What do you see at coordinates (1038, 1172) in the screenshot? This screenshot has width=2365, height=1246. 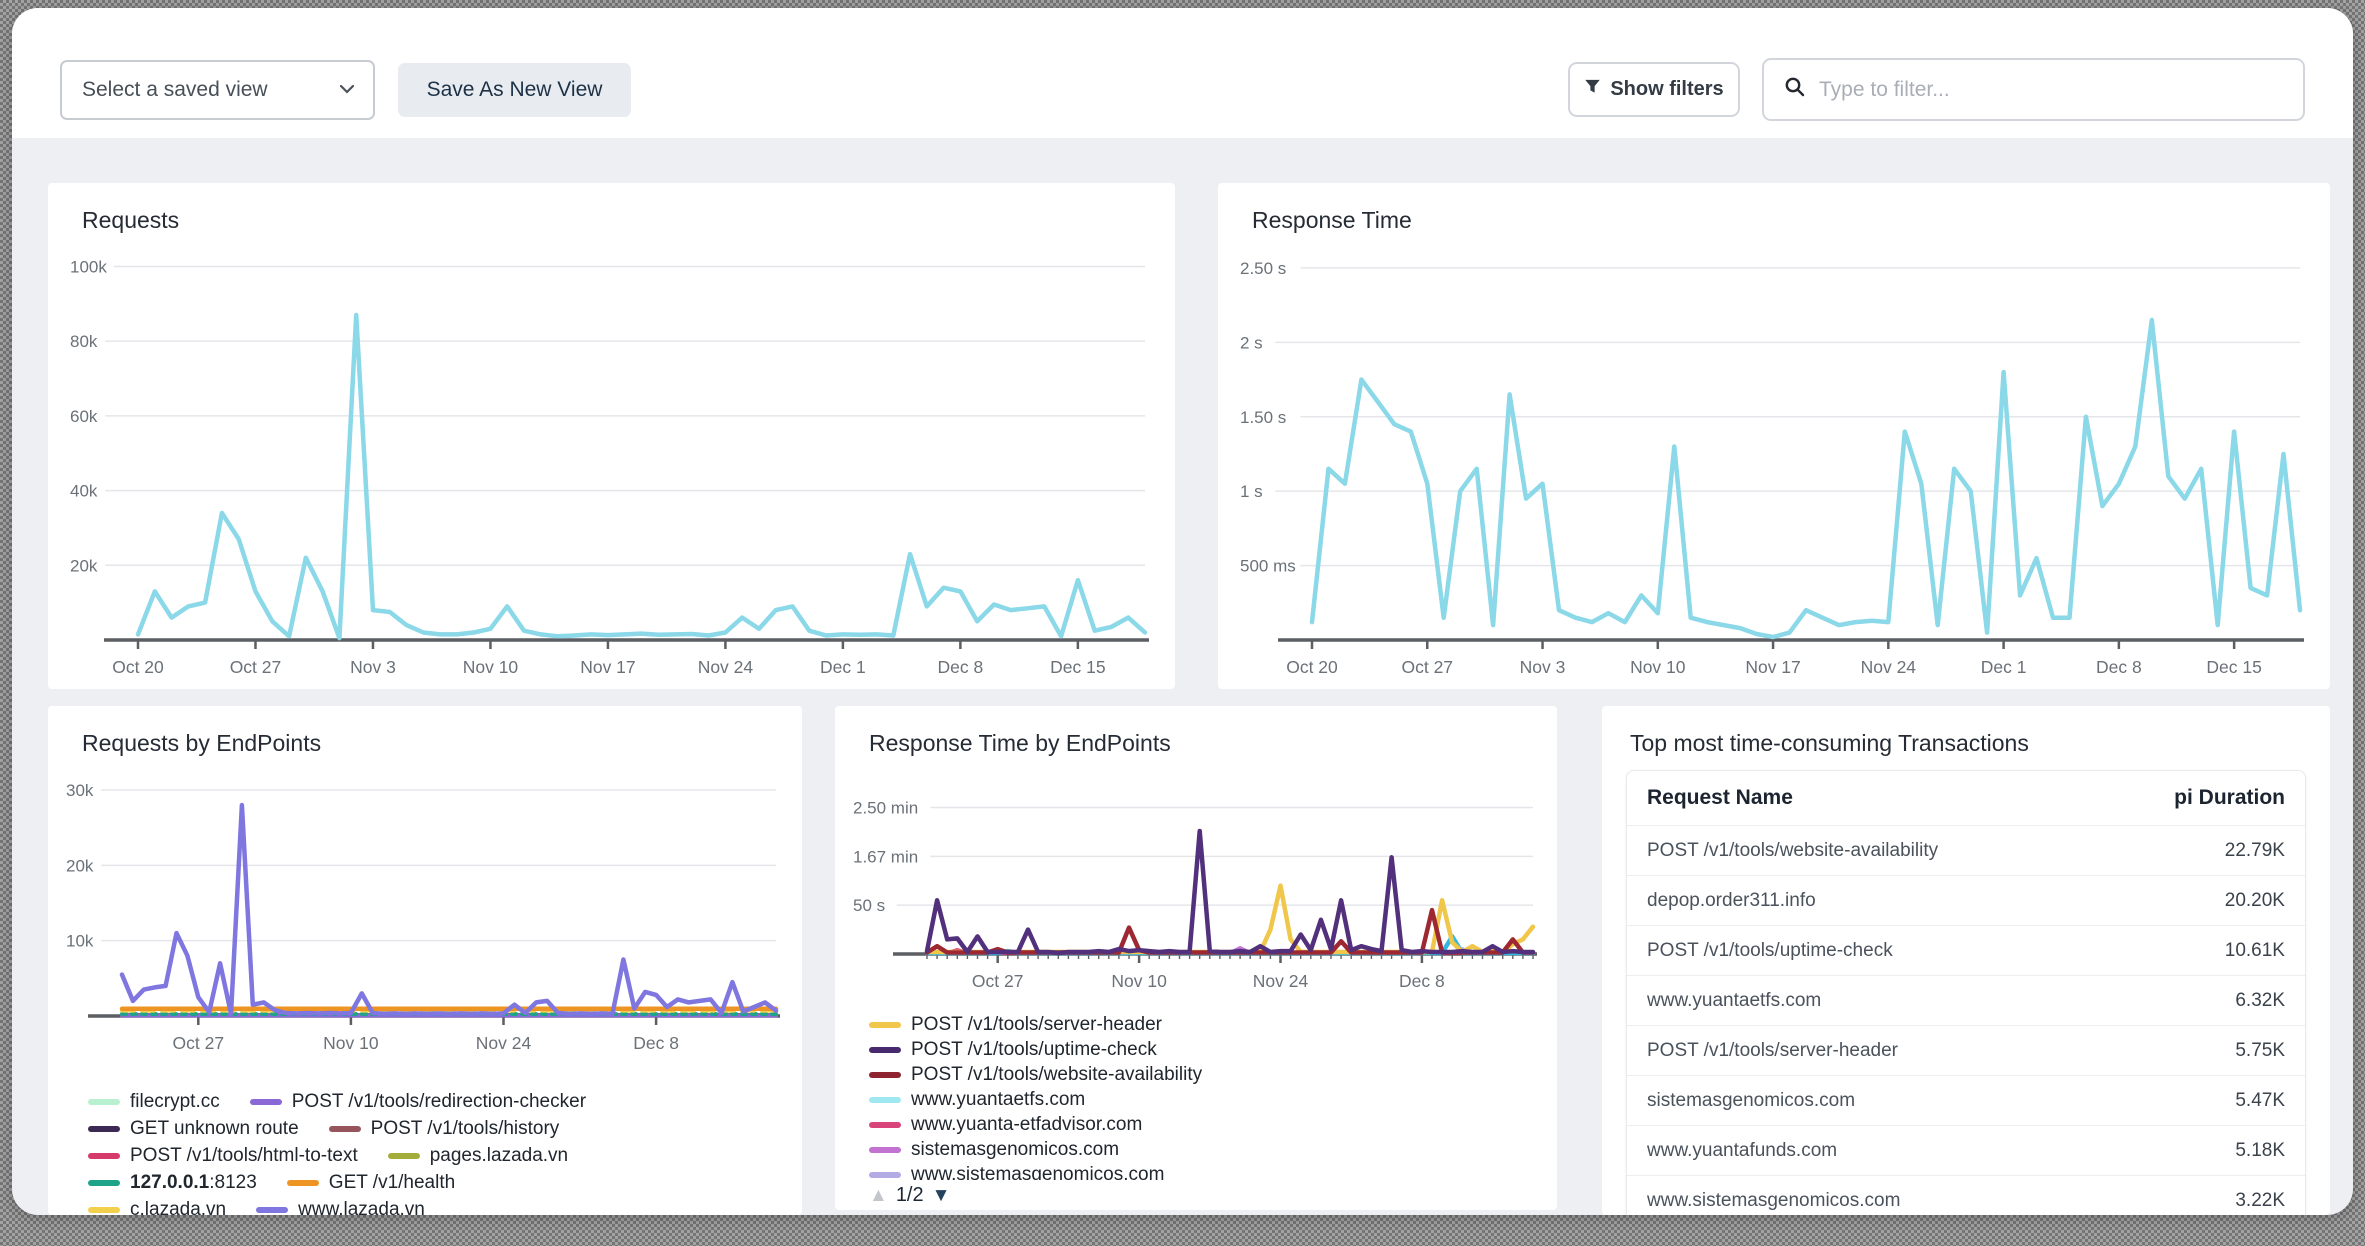 I see `legend-label: www.sistemasgenomicos.com` at bounding box center [1038, 1172].